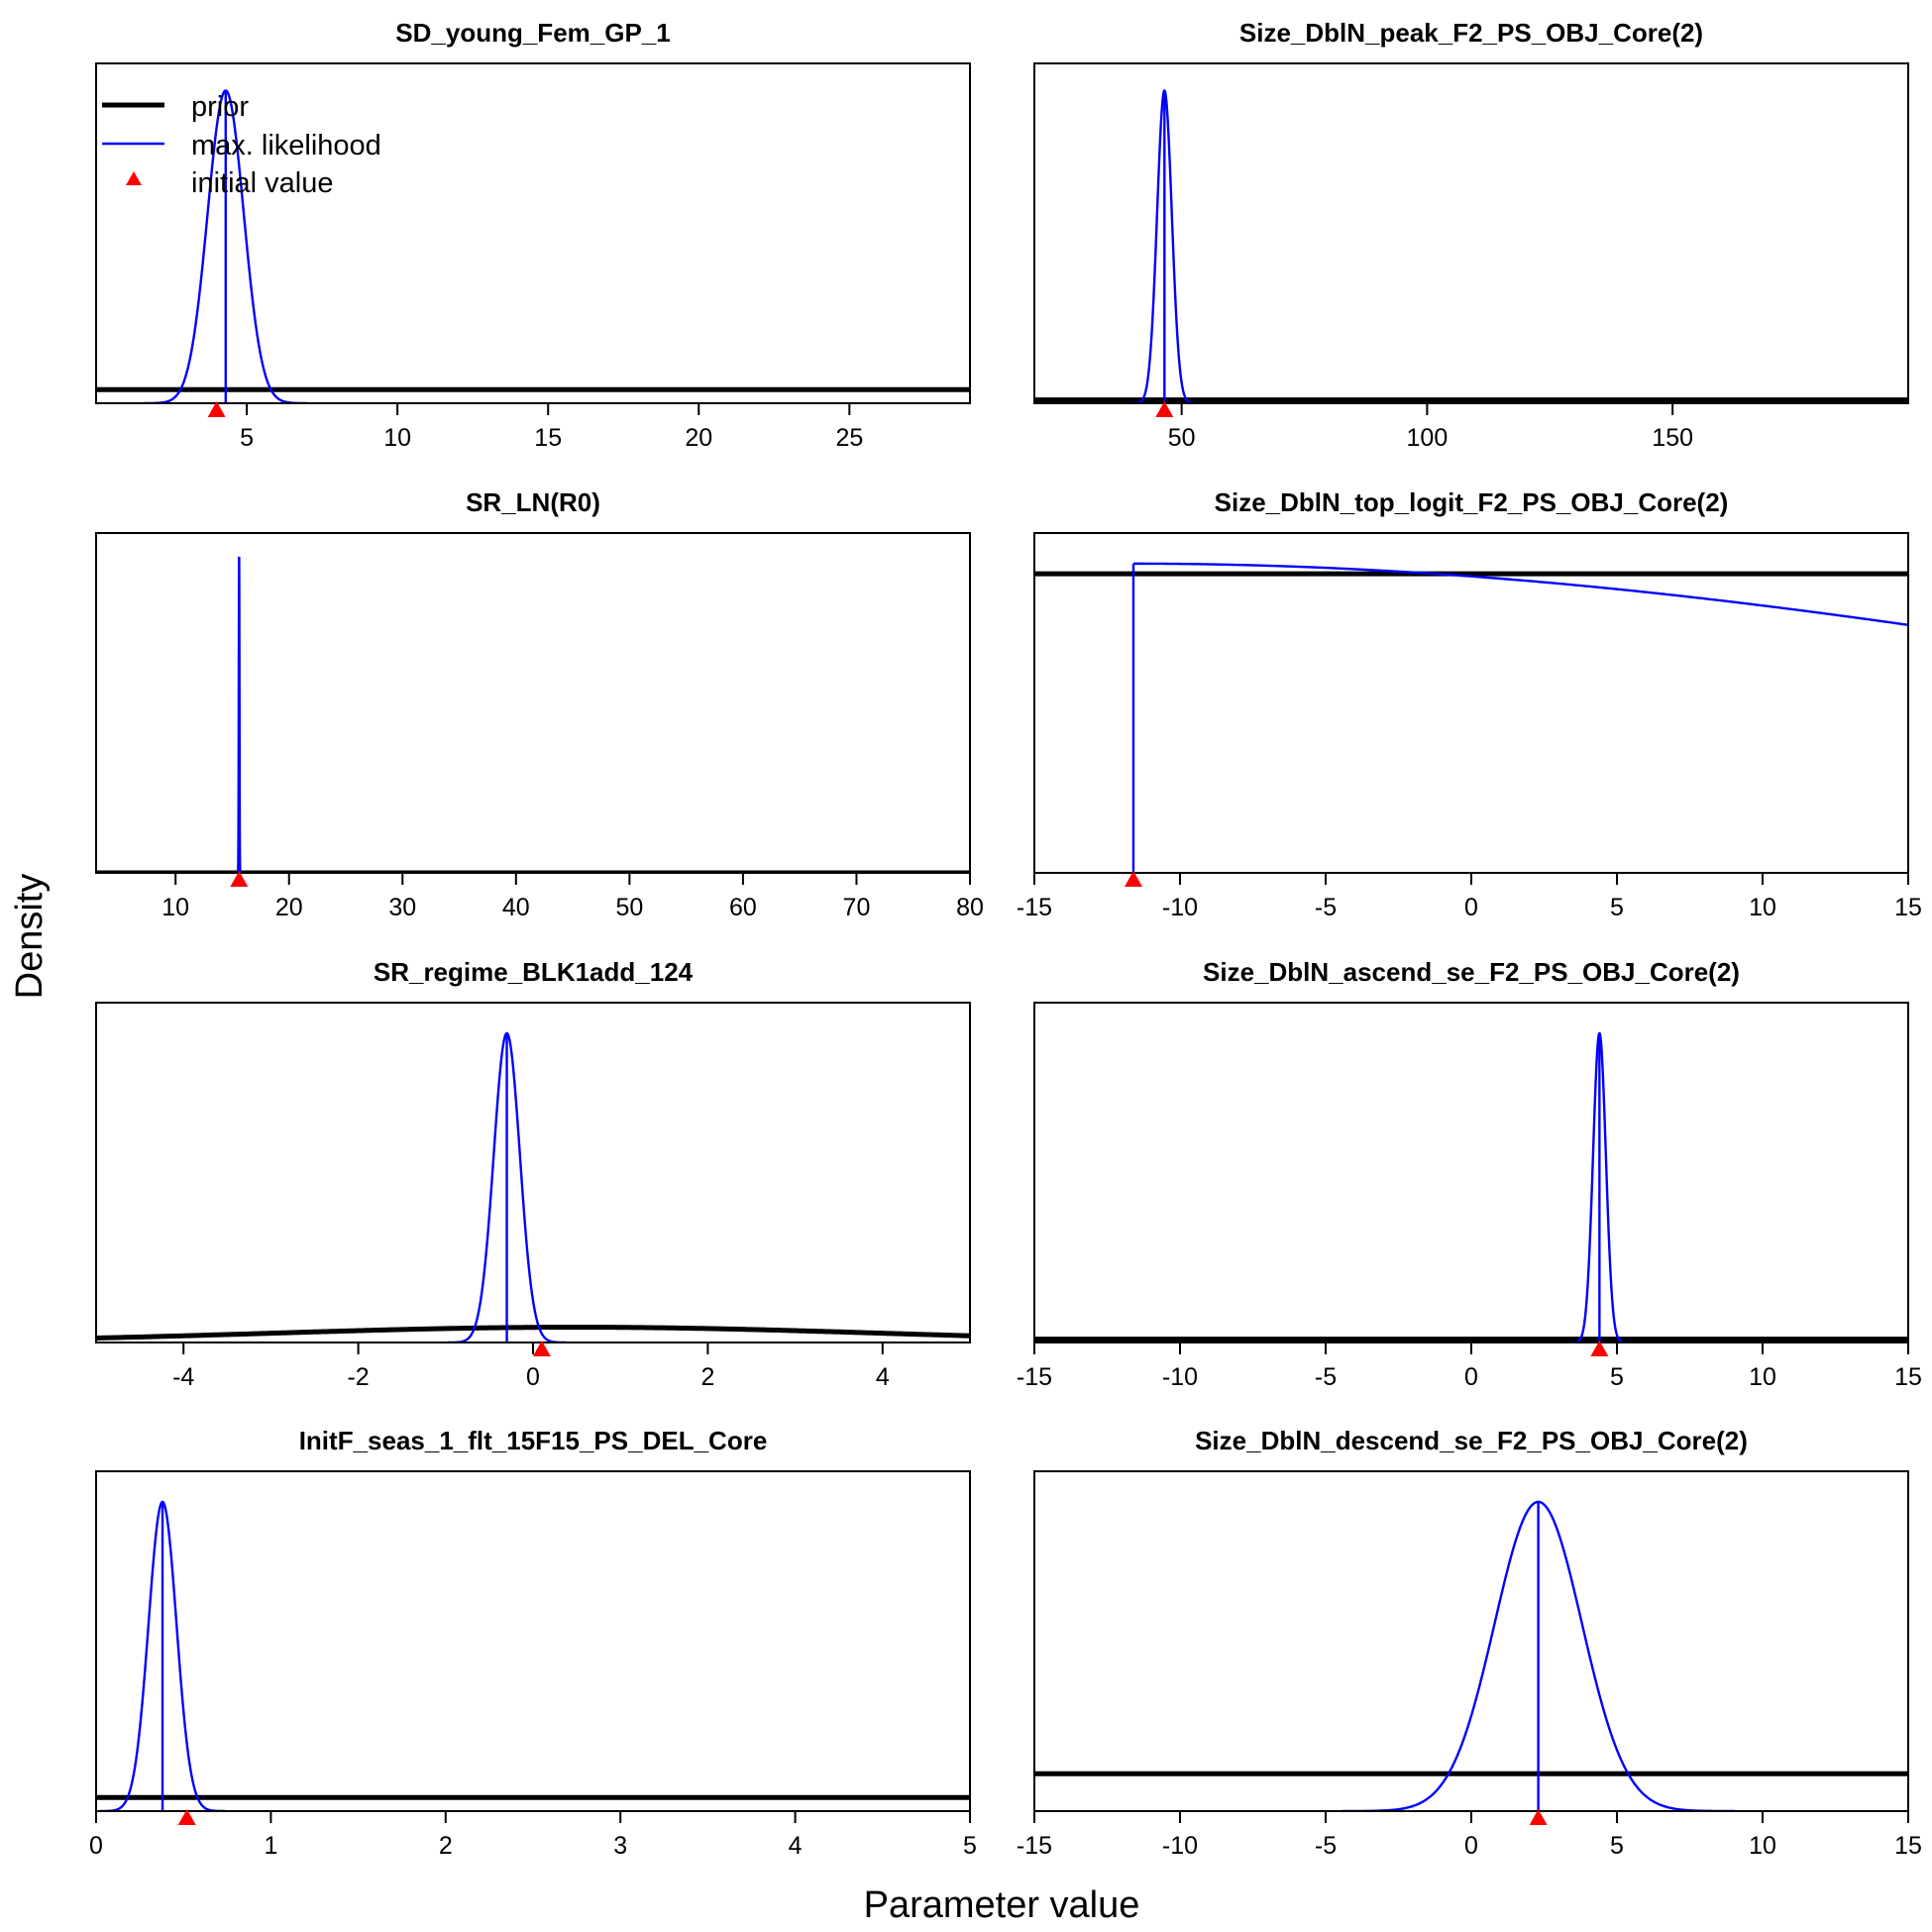 The height and width of the screenshot is (1932, 1932). I want to click on legend-label: prior, so click(220, 107).